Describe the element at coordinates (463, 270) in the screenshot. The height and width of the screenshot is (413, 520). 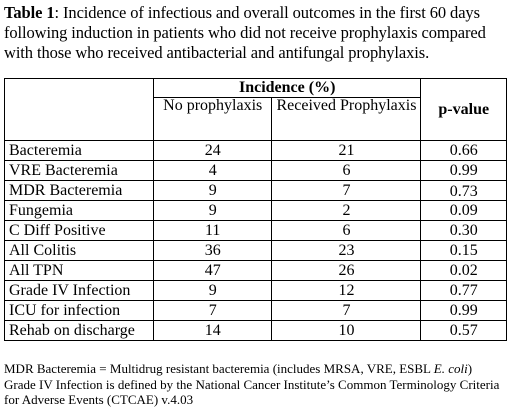
I see `p-value: 0.02` at that location.